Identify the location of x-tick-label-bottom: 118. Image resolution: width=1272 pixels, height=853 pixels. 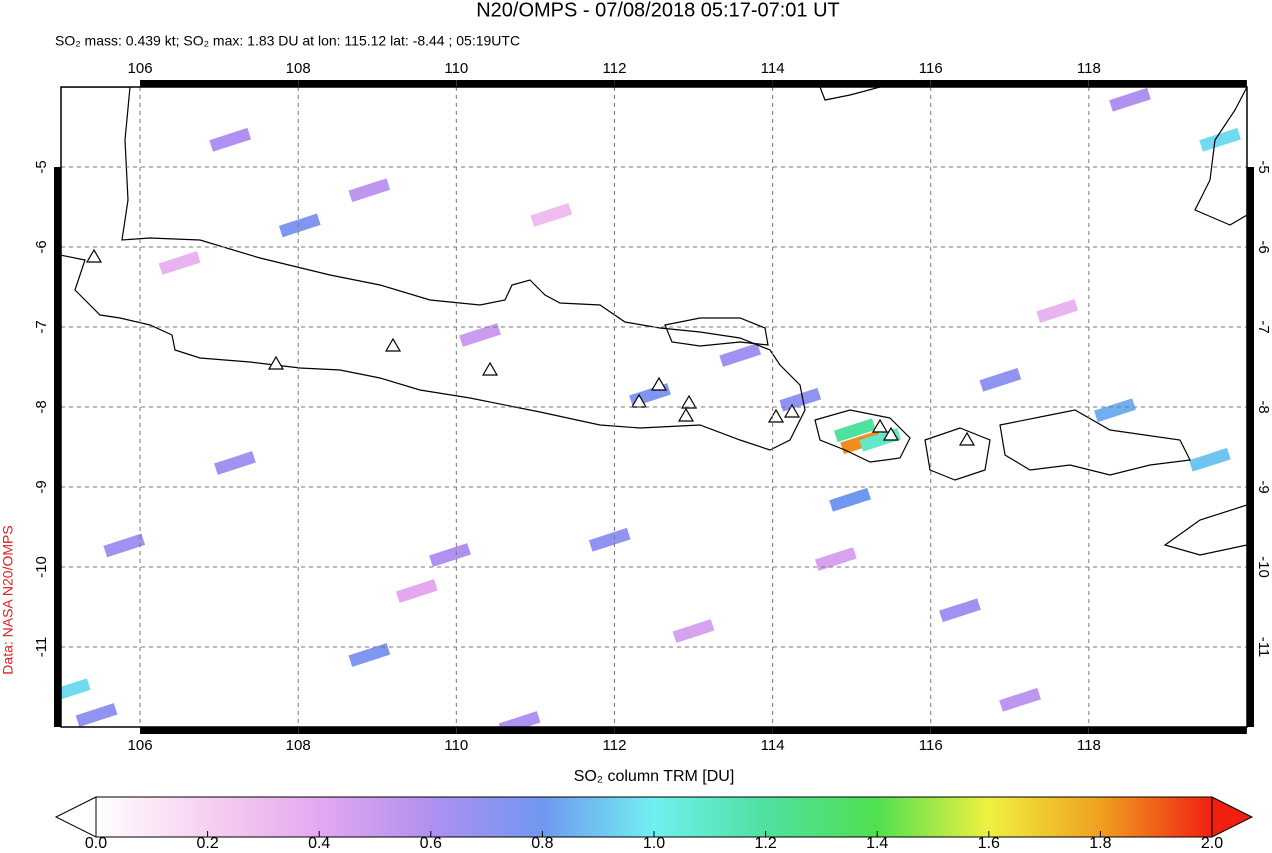
(1089, 745).